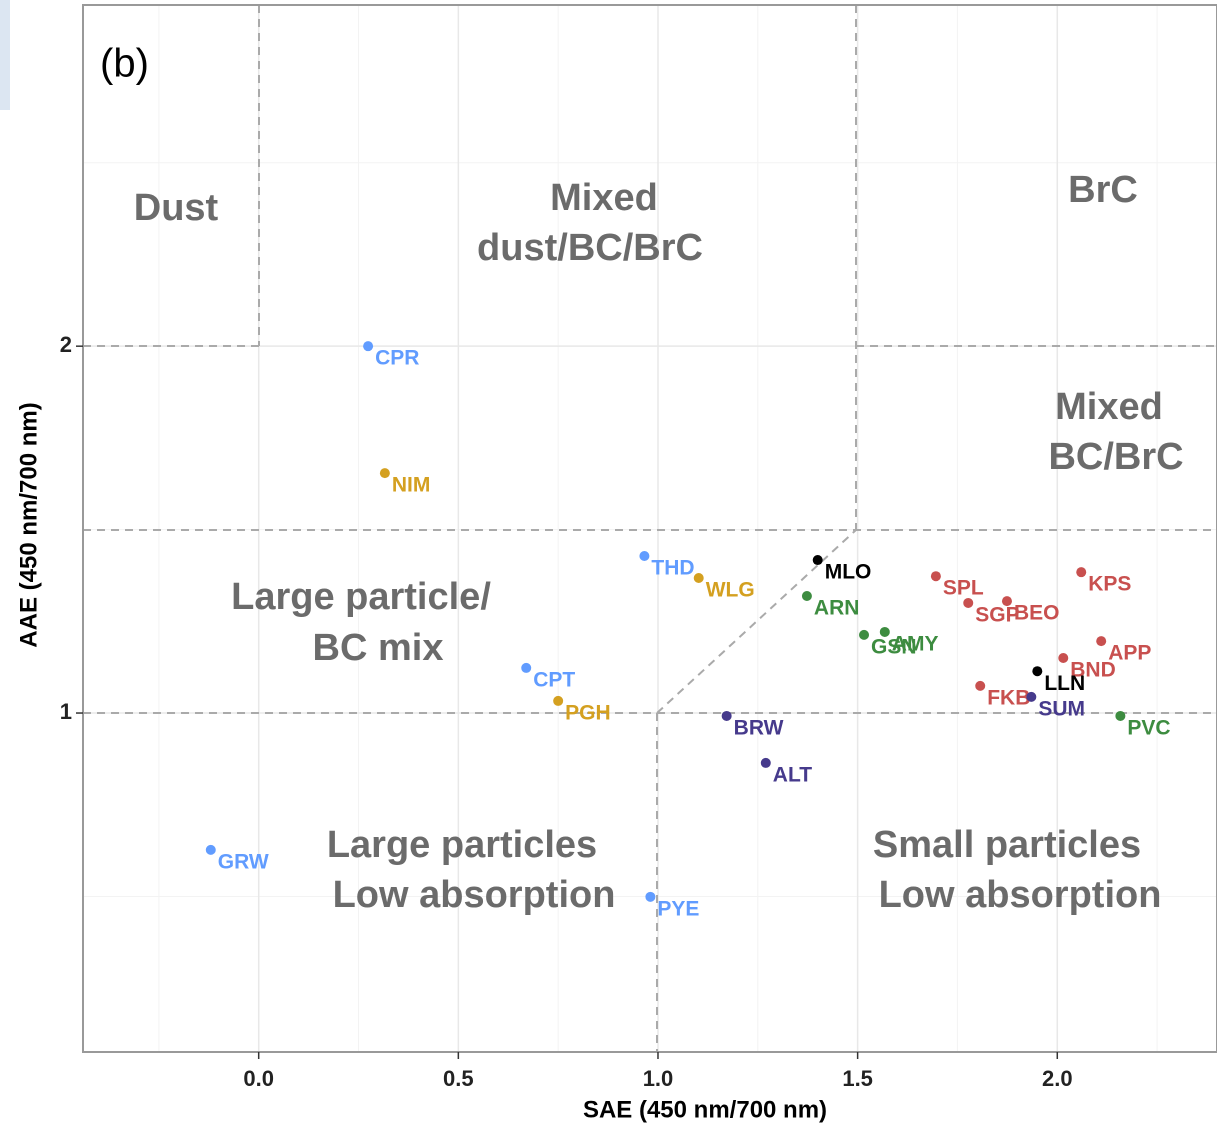 The height and width of the screenshot is (1128, 1217). What do you see at coordinates (792, 774) in the screenshot?
I see `point-label: ALT` at bounding box center [792, 774].